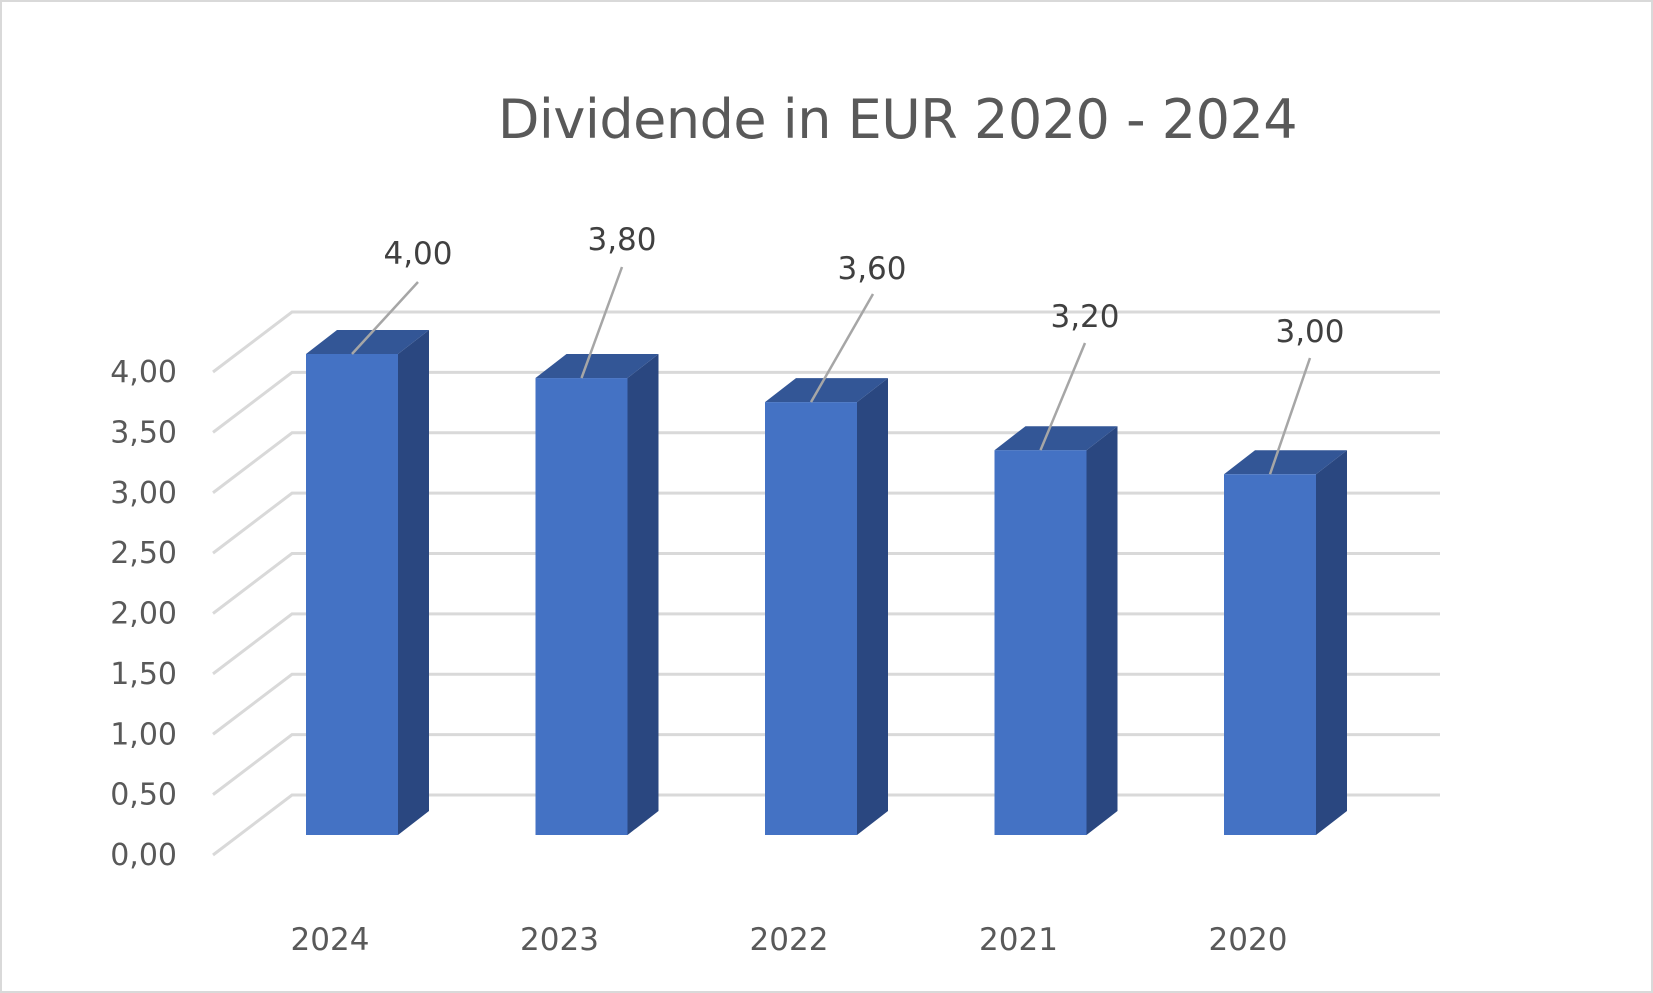 The image size is (1653, 993). What do you see at coordinates (559, 940) in the screenshot?
I see `x-tick-label: 2023` at bounding box center [559, 940].